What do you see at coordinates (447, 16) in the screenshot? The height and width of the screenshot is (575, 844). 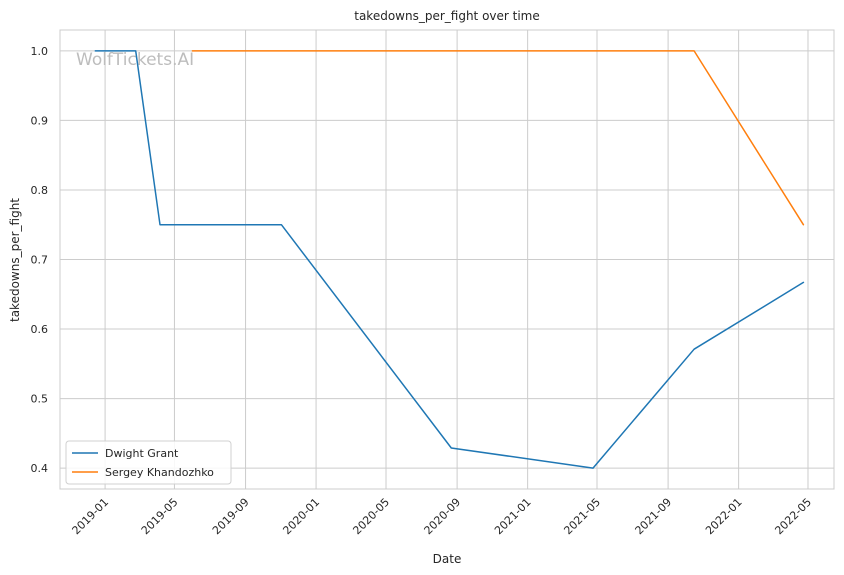 I see `chart-title: takedowns_per_fight over time` at bounding box center [447, 16].